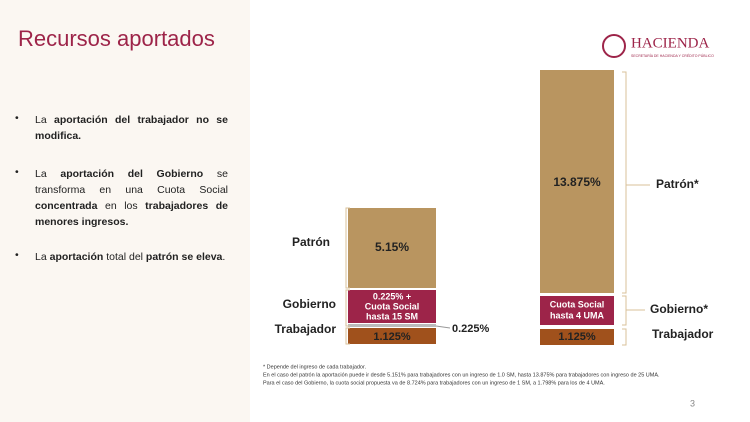  What do you see at coordinates (121, 206) in the screenshot?
I see `bullet-text: en los` at bounding box center [121, 206].